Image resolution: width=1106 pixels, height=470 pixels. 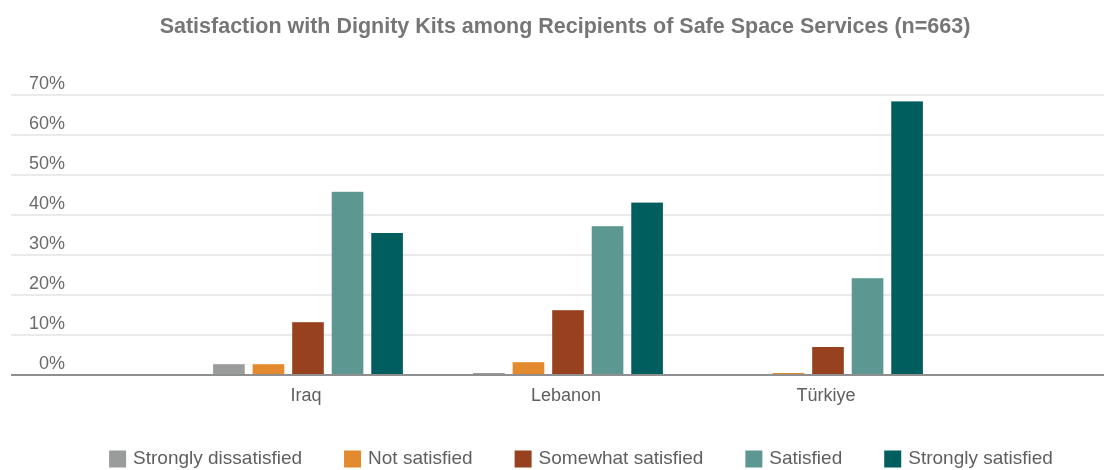 I want to click on y-tick-label: 70%, so click(x=46, y=82).